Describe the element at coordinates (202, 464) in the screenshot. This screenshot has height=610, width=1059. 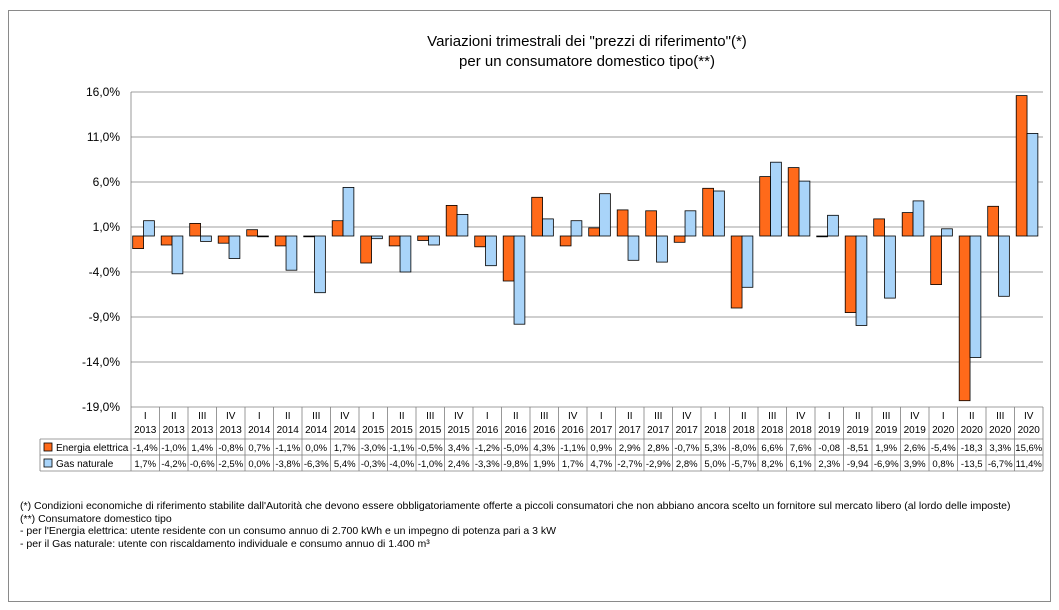
I see `data-label-gas: -0,6%` at that location.